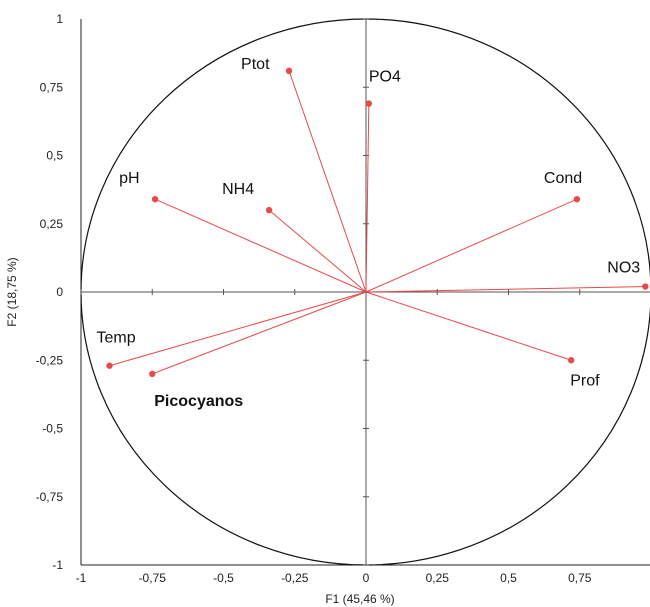 This screenshot has width=650, height=607. Describe the element at coordinates (366, 578) in the screenshot. I see `x-tick-label: 0` at that location.